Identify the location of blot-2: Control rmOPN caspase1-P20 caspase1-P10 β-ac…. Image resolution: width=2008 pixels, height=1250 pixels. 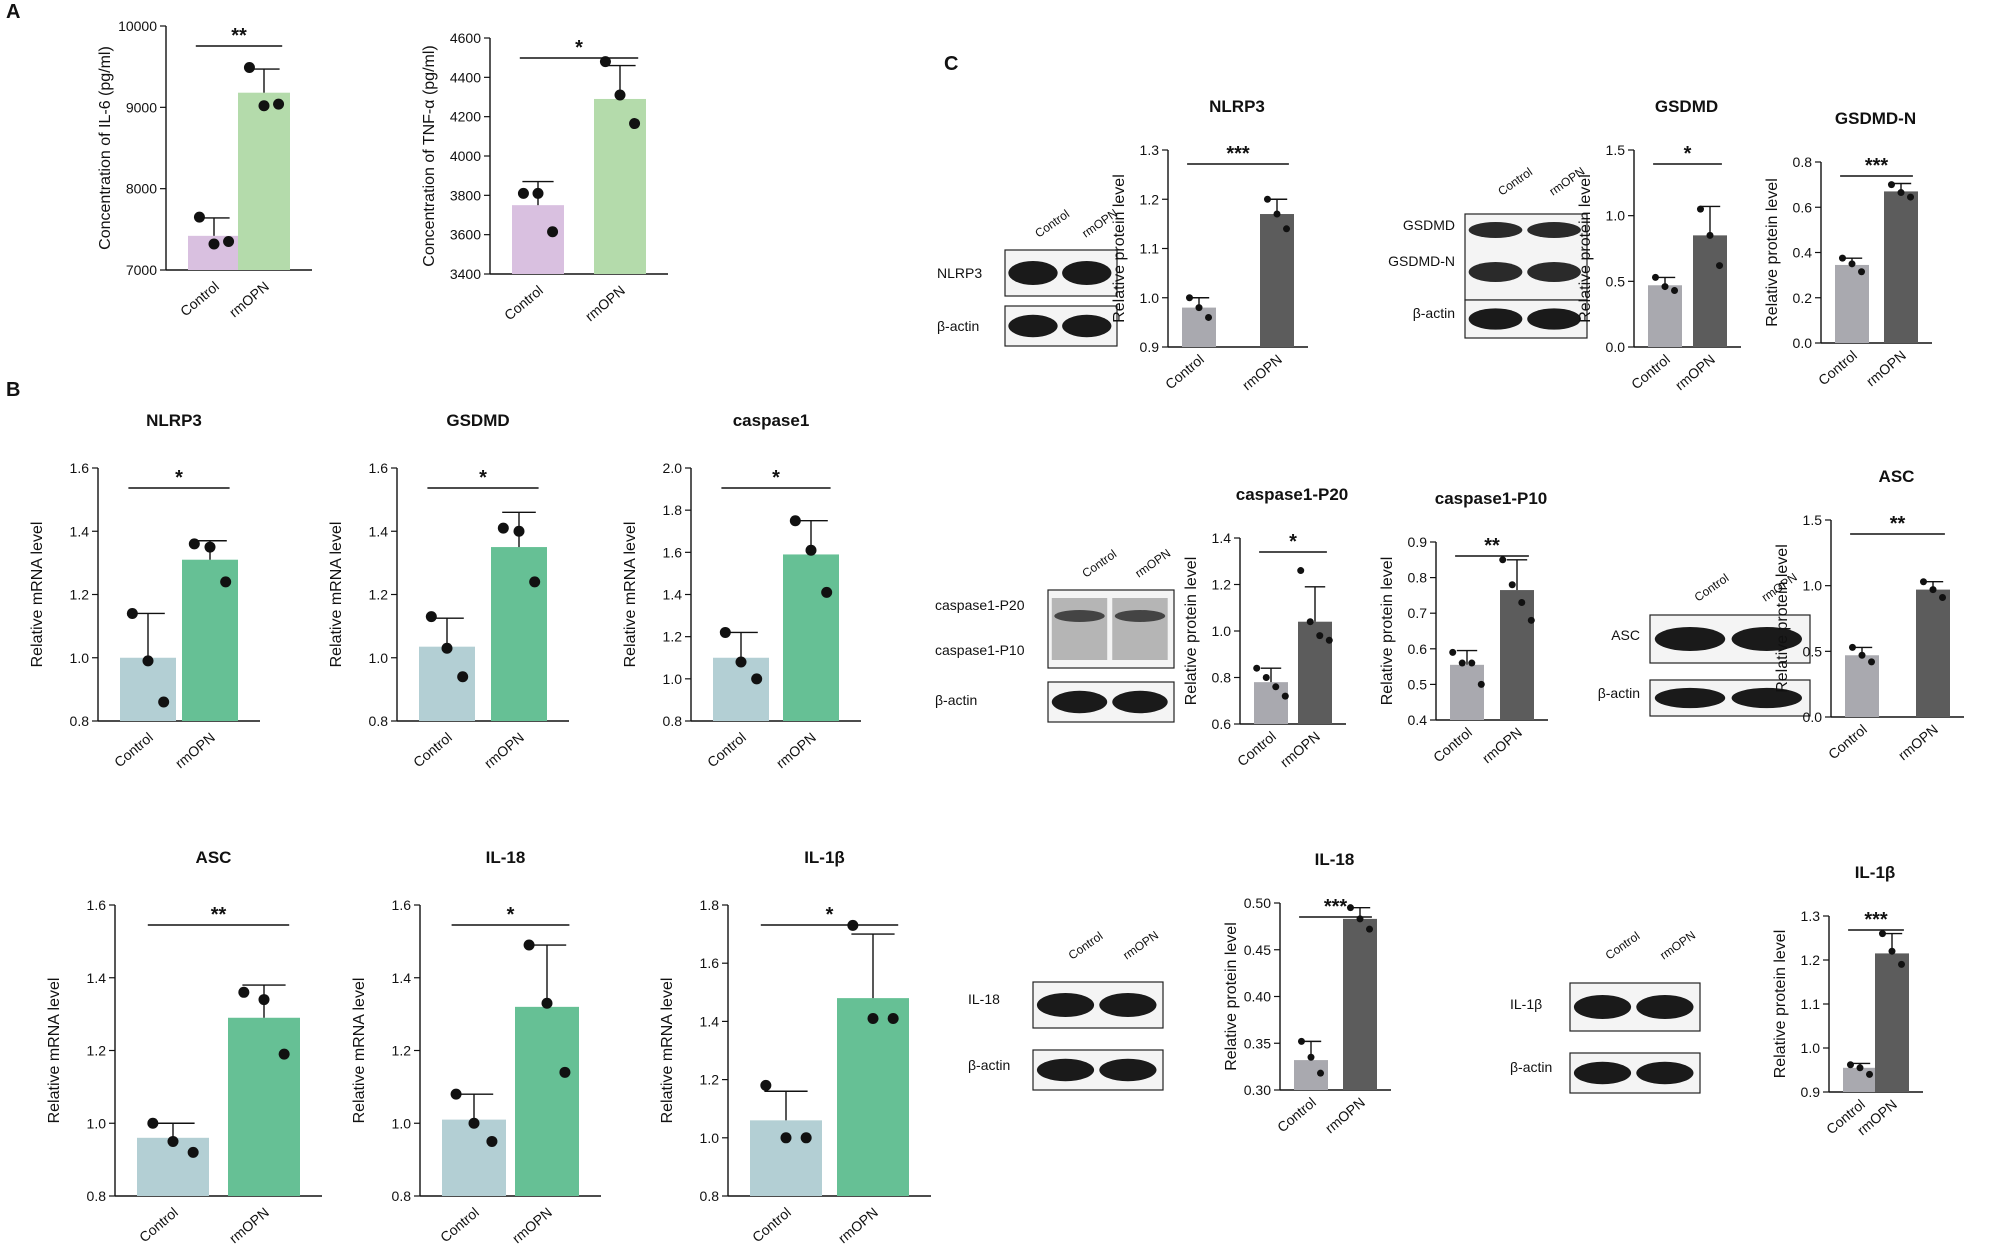
(1055, 634).